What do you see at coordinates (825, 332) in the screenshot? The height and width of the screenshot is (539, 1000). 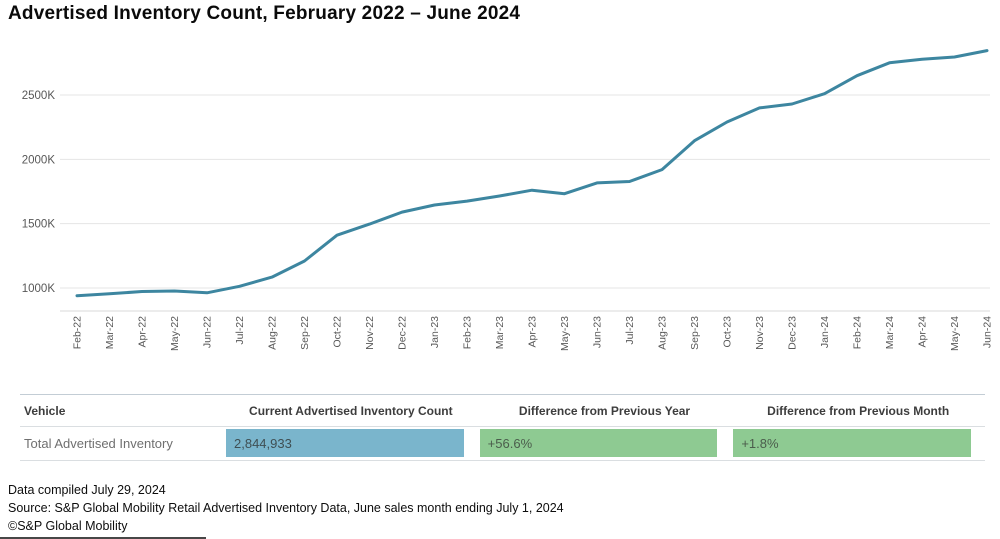 I see `x-axis-tick-label: Jan-24` at bounding box center [825, 332].